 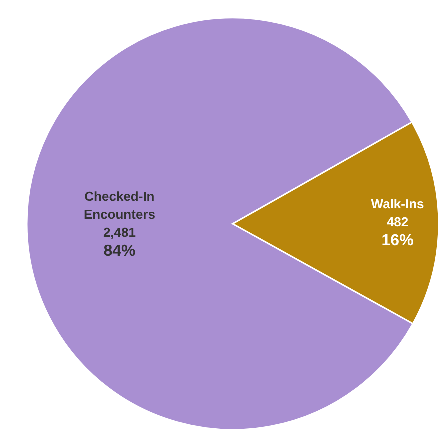 What do you see at coordinates (398, 241) in the screenshot?
I see `text: 16%` at bounding box center [398, 241].